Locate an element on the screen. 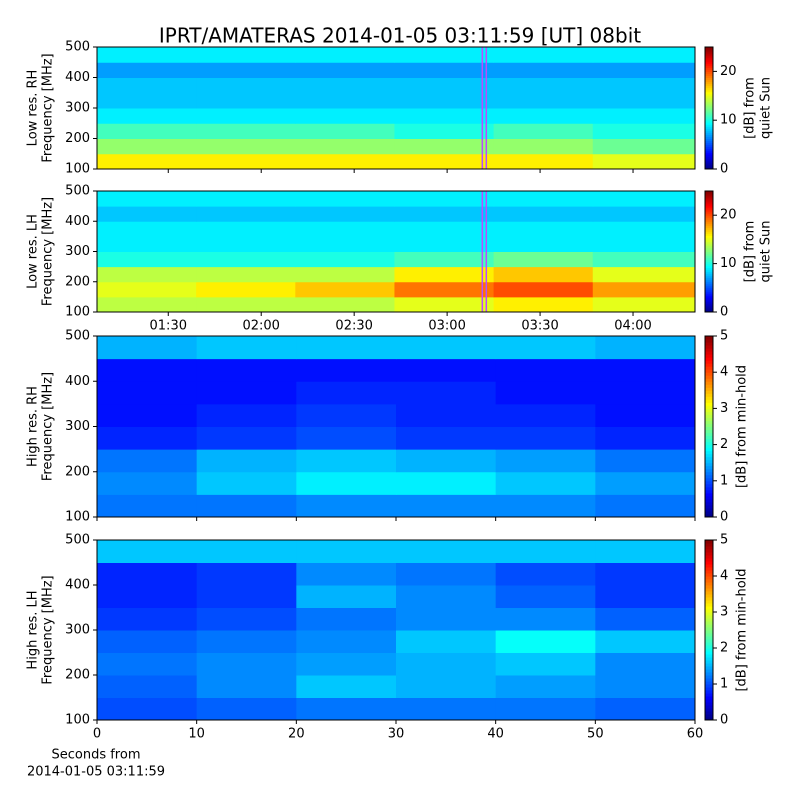 The image size is (800, 800). colorbar-label: [dB] from is located at coordinates (750, 108).